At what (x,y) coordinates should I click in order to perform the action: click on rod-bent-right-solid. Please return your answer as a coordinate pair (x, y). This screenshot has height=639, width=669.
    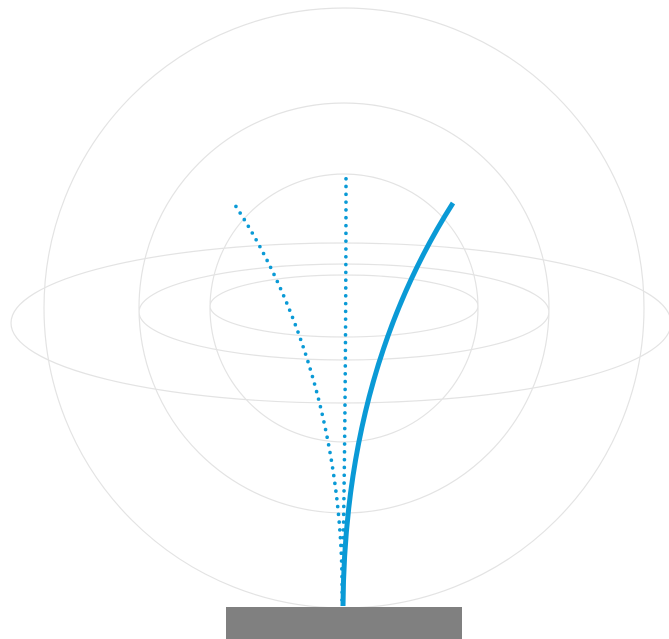
    Looking at the image, I should click on (398, 404).